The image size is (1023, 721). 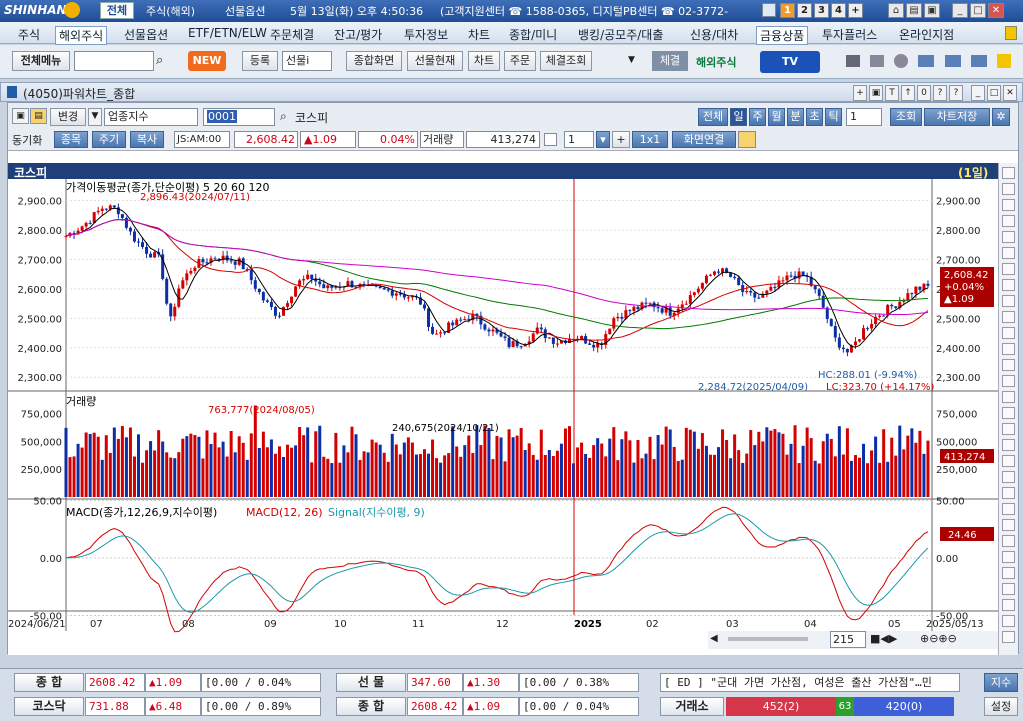 What do you see at coordinates (479, 35) in the screenshot?
I see `menu-chart: 차트` at bounding box center [479, 35].